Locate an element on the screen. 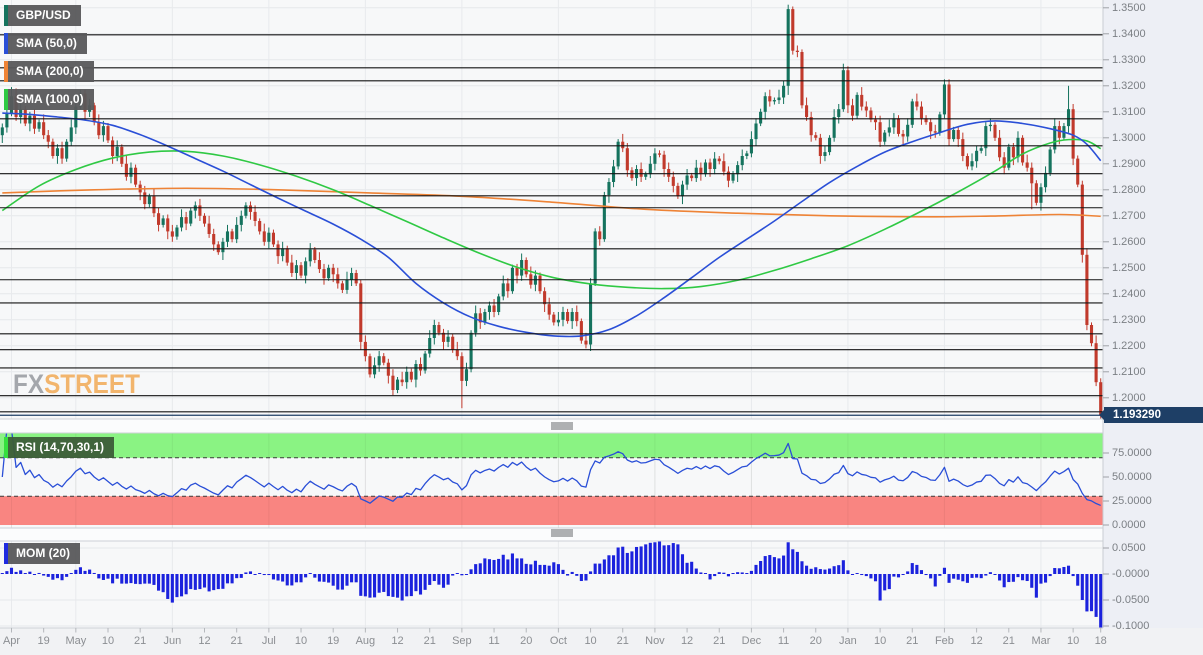 This screenshot has width=1203, height=655. rsi-chip: RSI (14,70,30,1) is located at coordinates (59, 447).